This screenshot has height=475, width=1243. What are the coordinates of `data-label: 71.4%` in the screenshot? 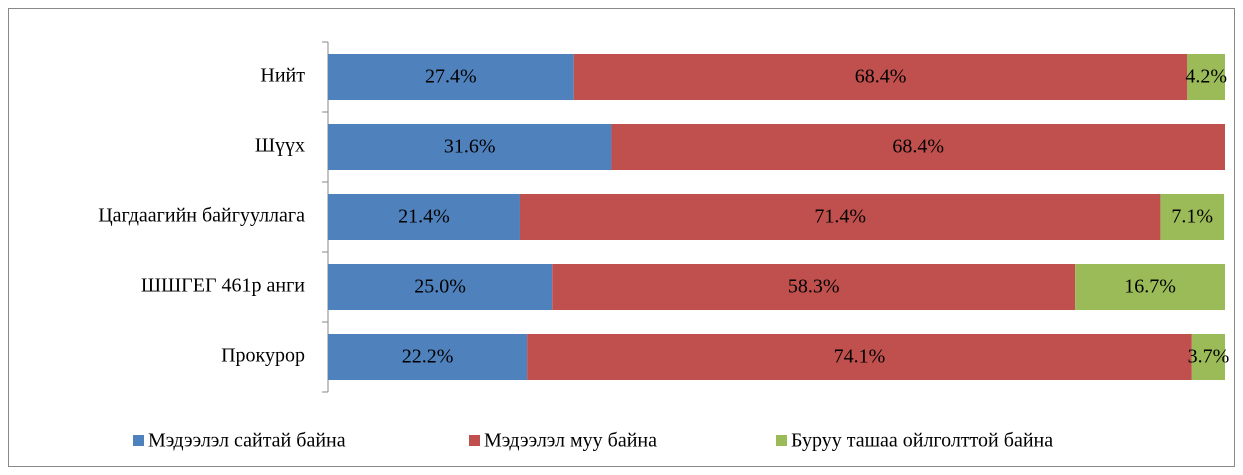 It's located at (840, 217).